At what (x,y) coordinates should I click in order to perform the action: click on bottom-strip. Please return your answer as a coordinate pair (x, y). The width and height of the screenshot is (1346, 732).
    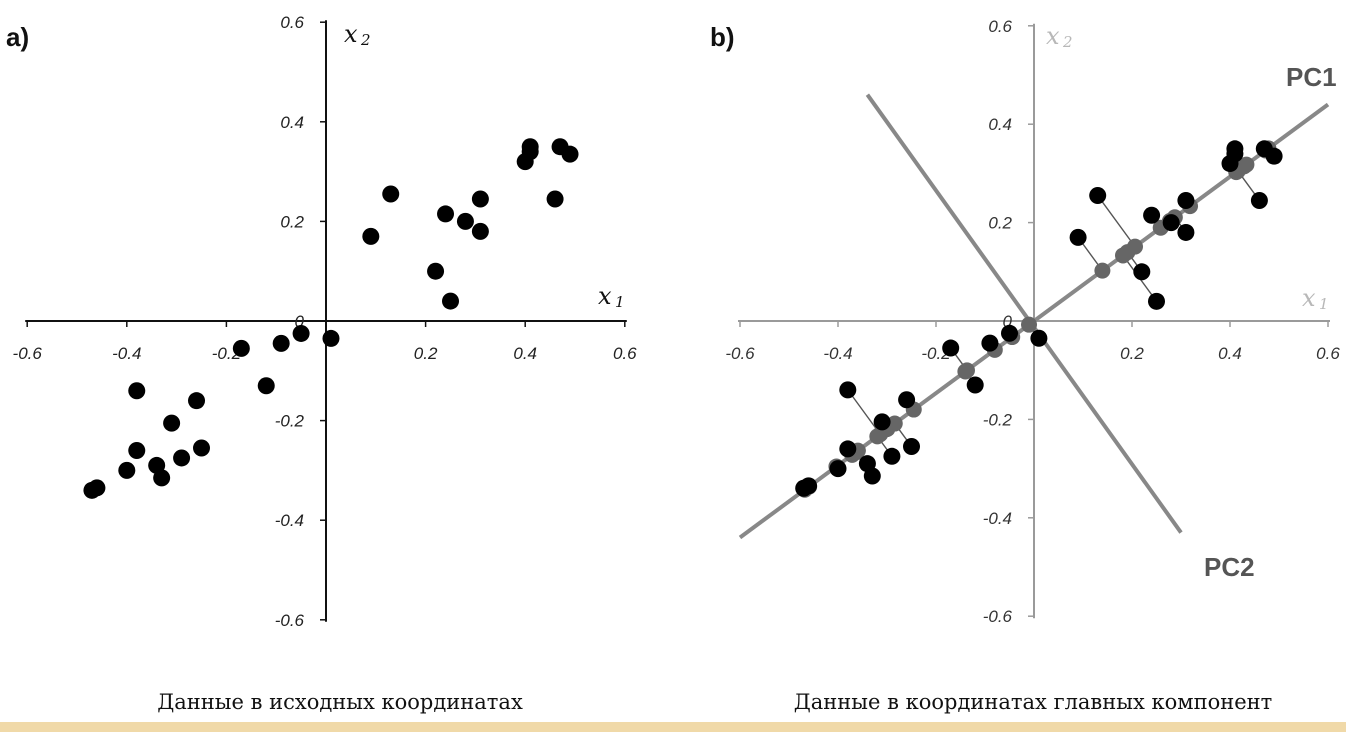
    Looking at the image, I should click on (673, 727).